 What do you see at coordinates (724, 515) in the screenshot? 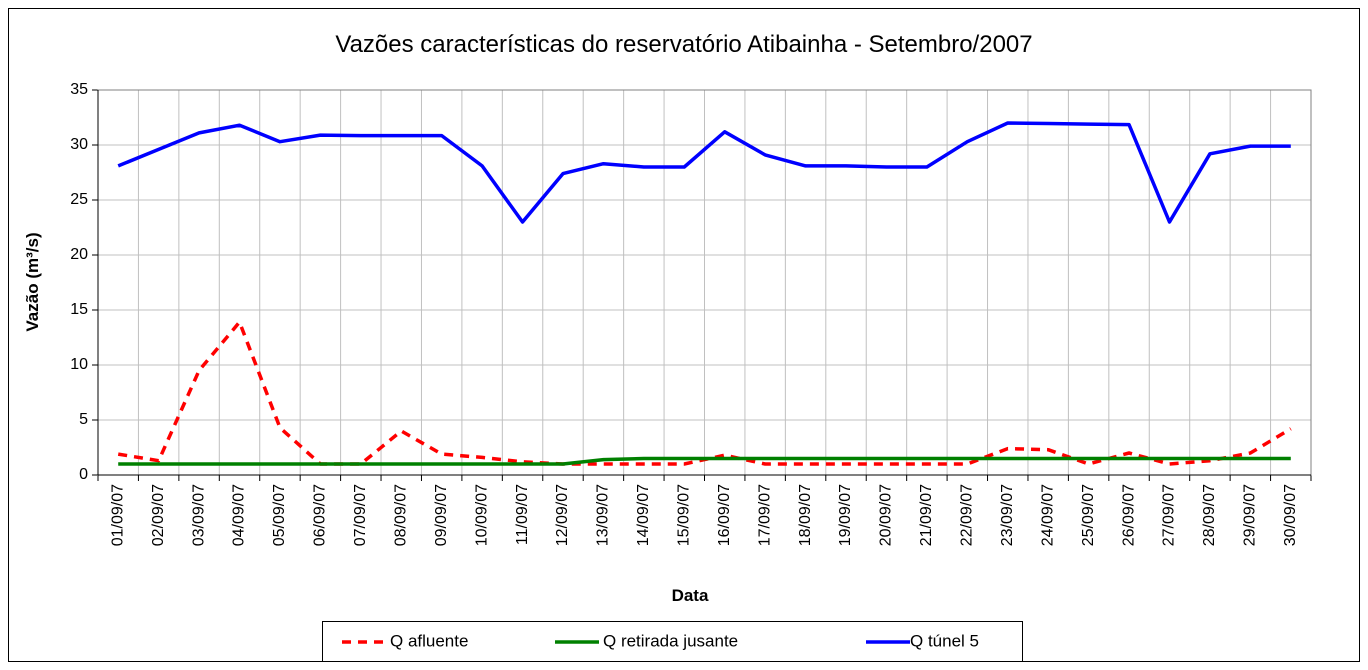
I see `x-tick-label: 16/09/07` at bounding box center [724, 515].